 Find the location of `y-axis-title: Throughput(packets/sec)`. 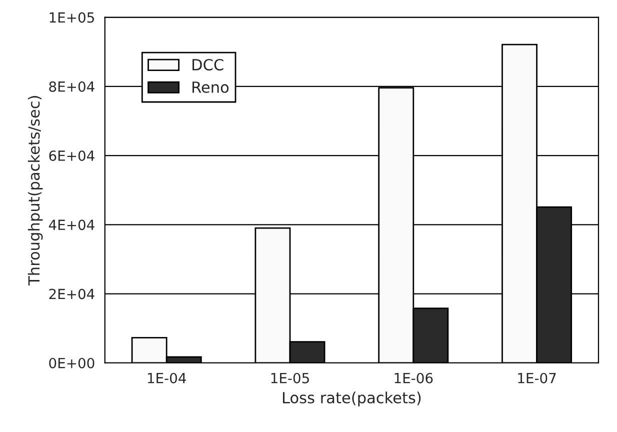

y-axis-title: Throughput(packets/sec) is located at coordinates (35, 191).